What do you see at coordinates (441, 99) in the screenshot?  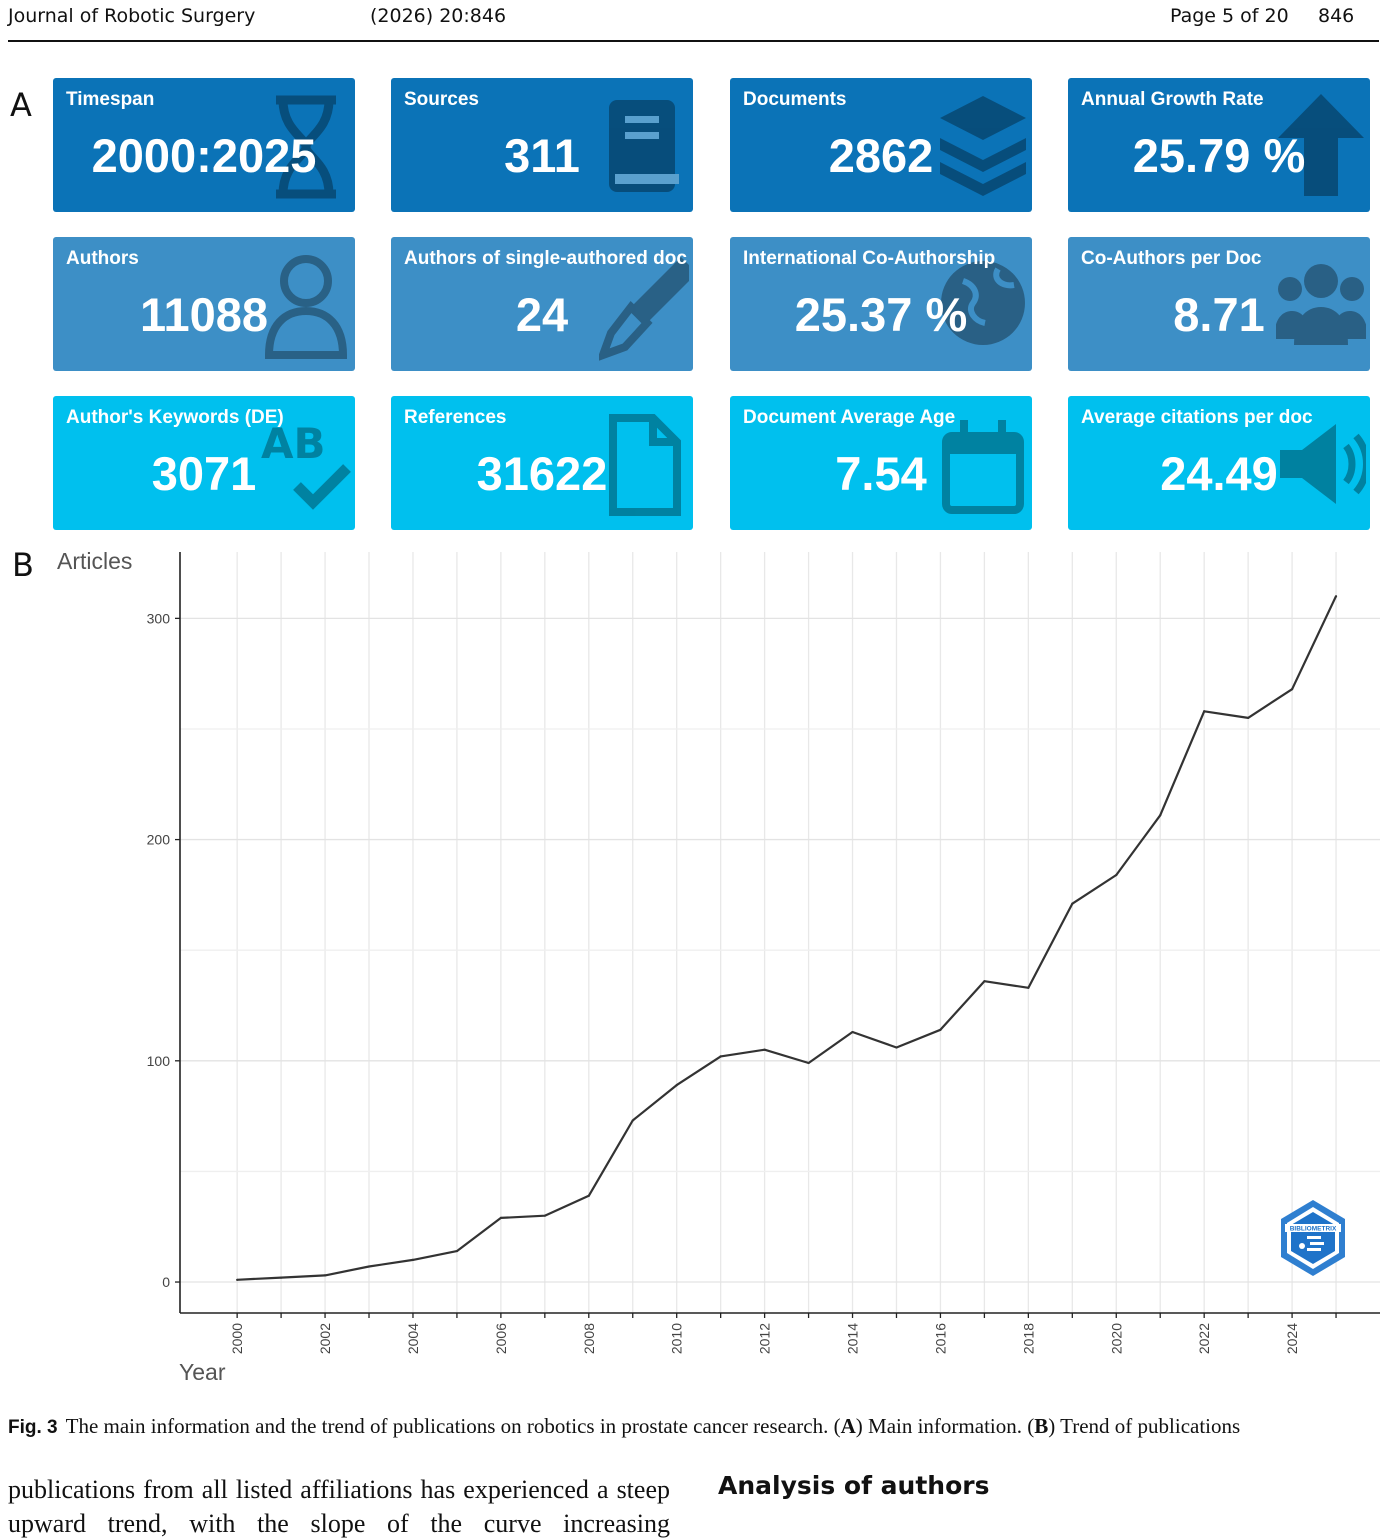 I see `card-label: Sources` at bounding box center [441, 99].